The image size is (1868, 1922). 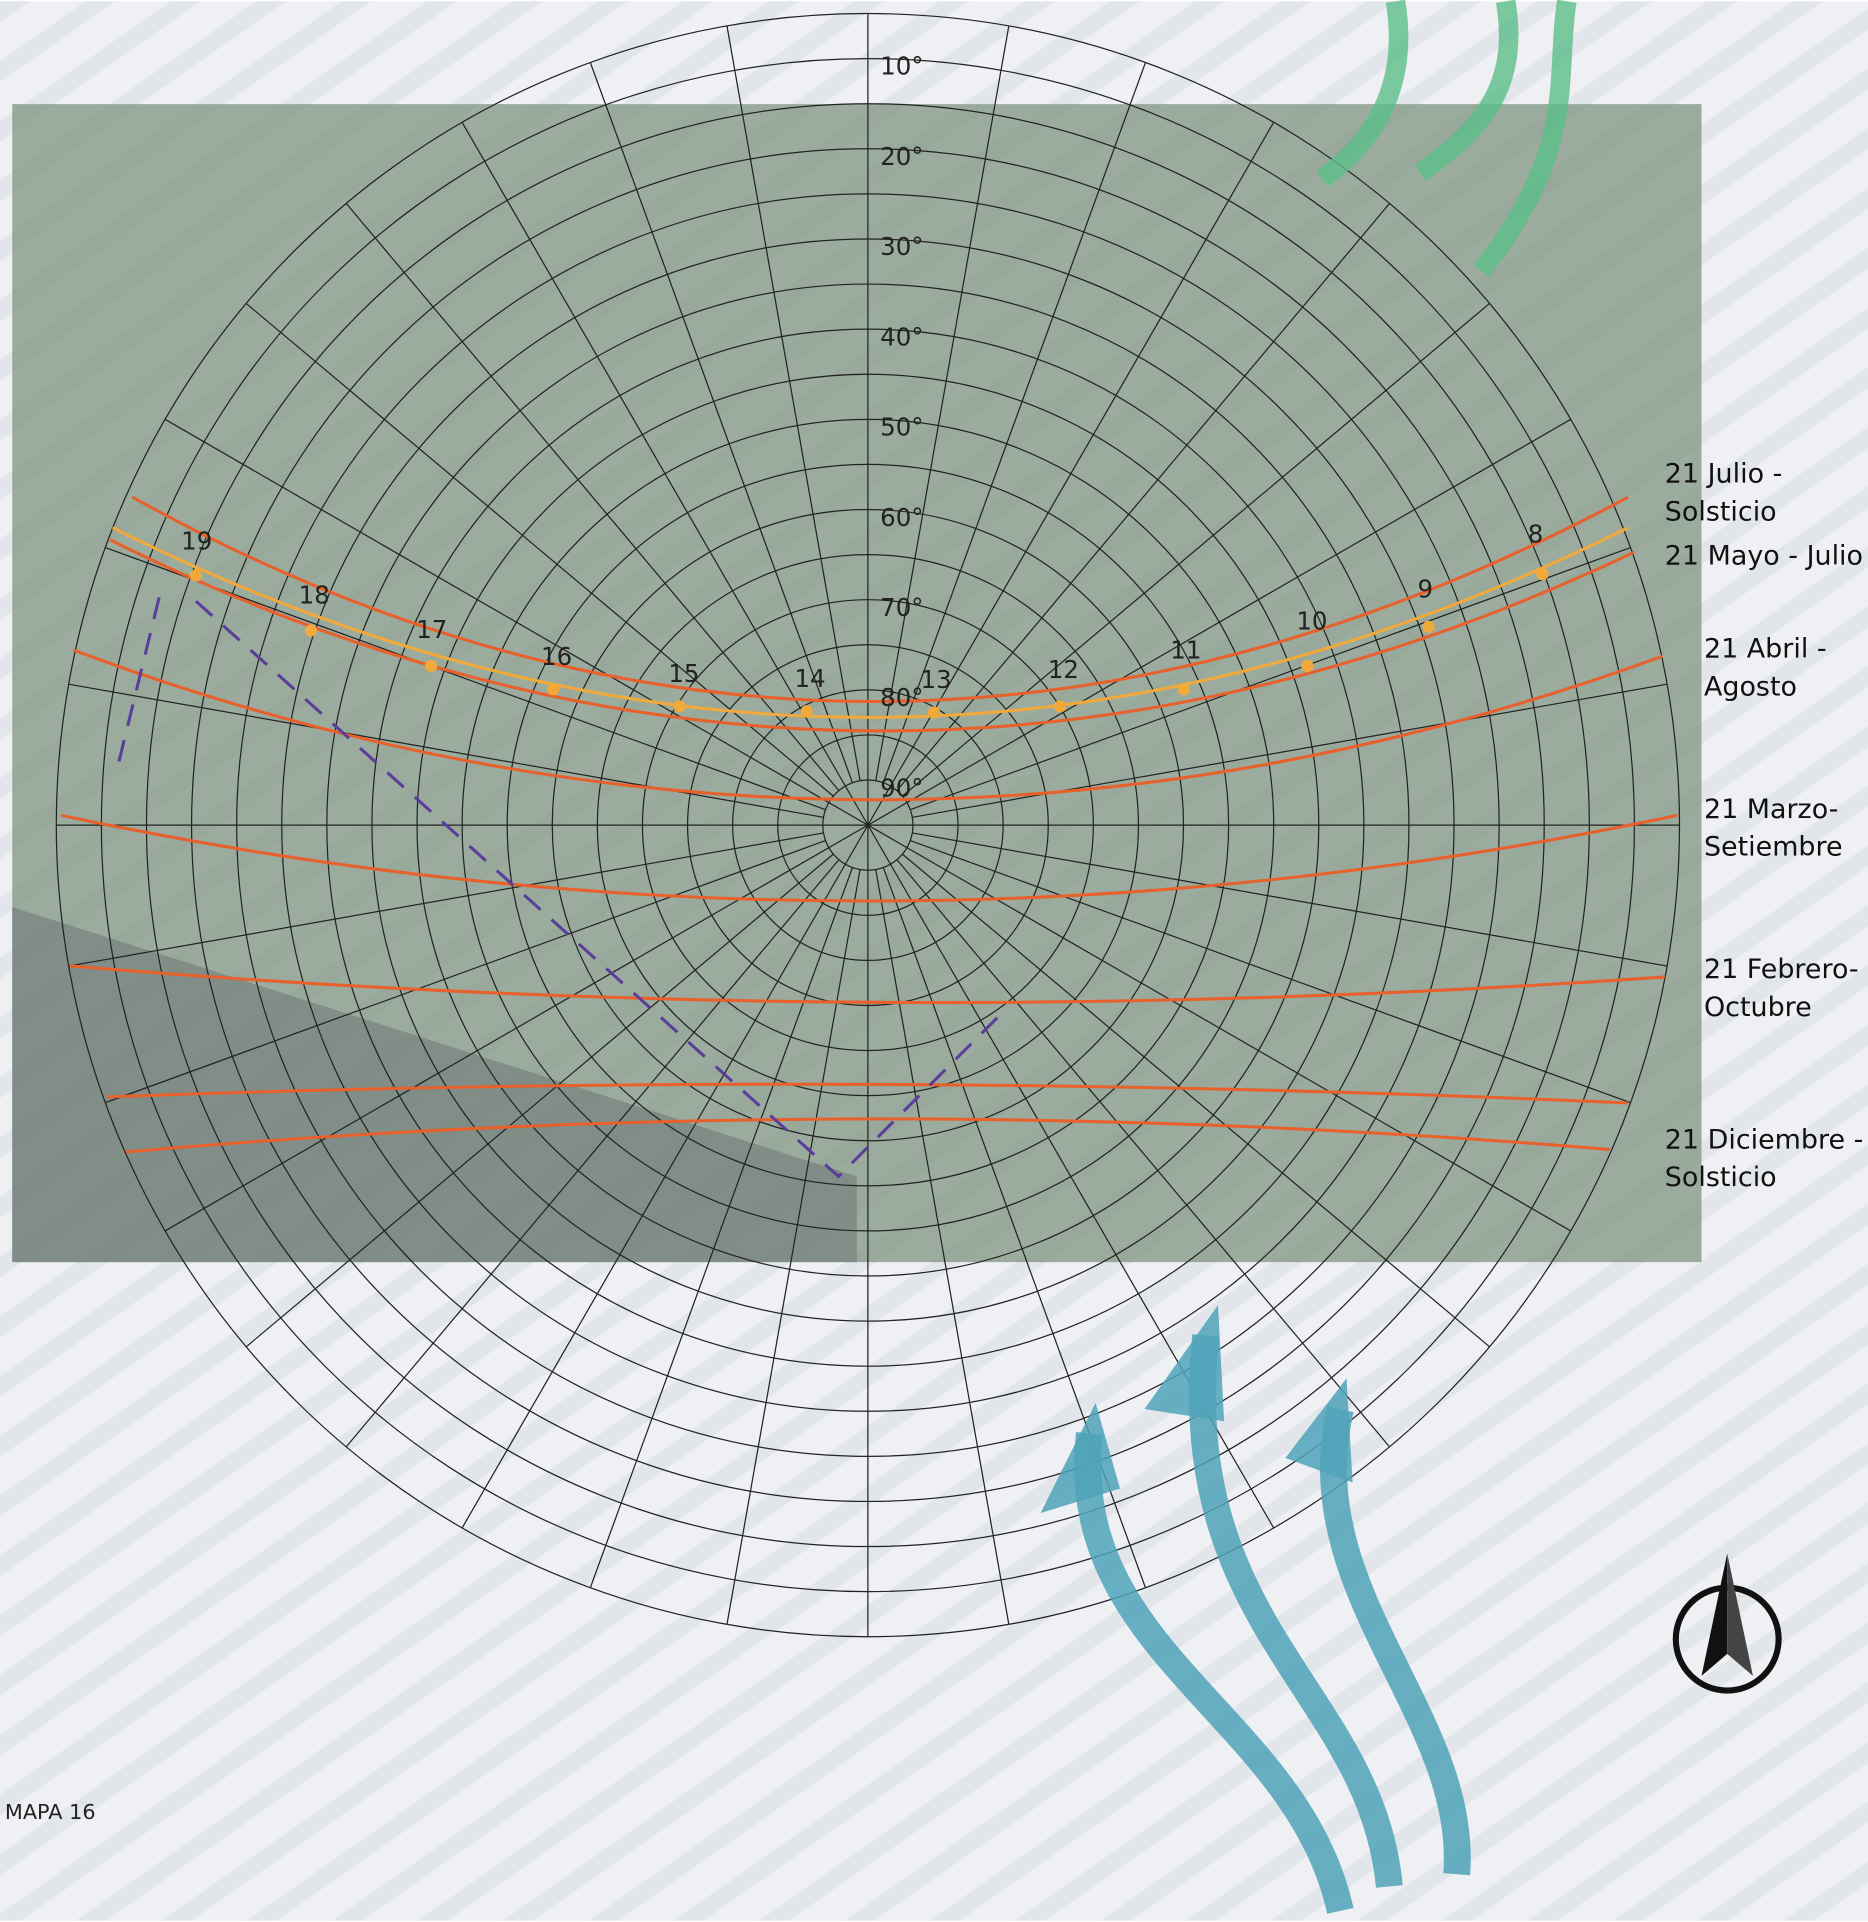 I want to click on altitude-label: 80°, so click(x=901, y=697).